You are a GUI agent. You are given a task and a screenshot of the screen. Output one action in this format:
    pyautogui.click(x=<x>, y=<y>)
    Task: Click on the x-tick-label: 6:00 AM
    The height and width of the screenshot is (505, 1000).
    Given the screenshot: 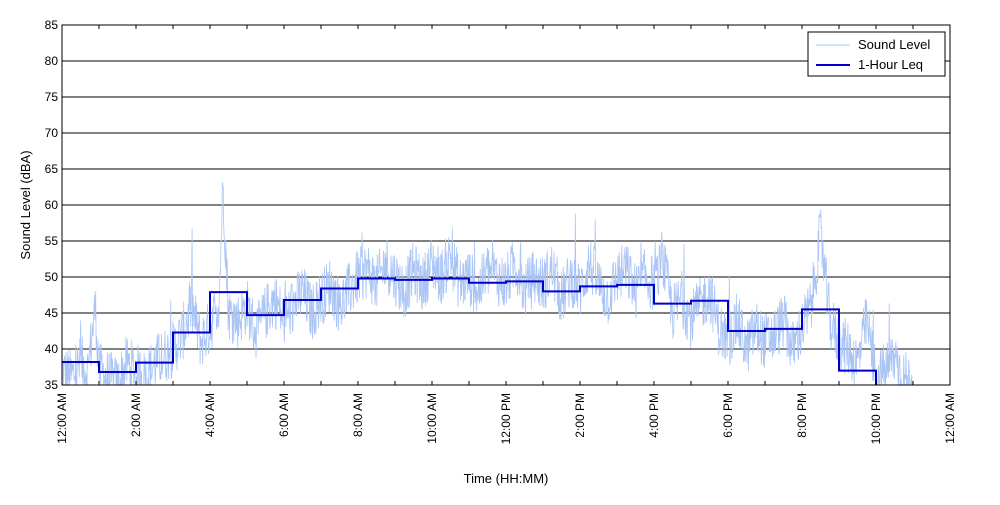 What is the action you would take?
    pyautogui.click(x=284, y=415)
    